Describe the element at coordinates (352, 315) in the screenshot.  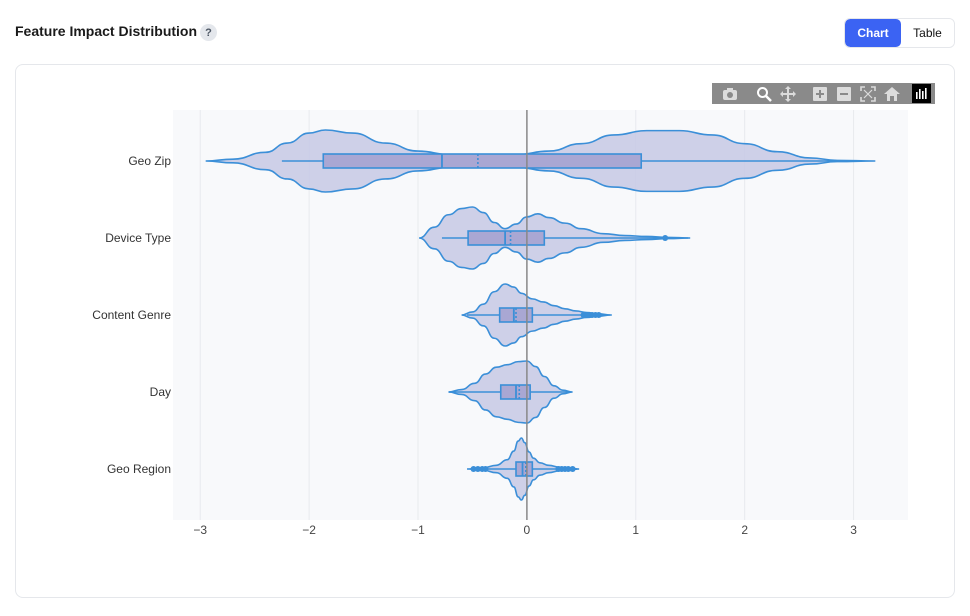
I see `violin-group: Content Genre` at that location.